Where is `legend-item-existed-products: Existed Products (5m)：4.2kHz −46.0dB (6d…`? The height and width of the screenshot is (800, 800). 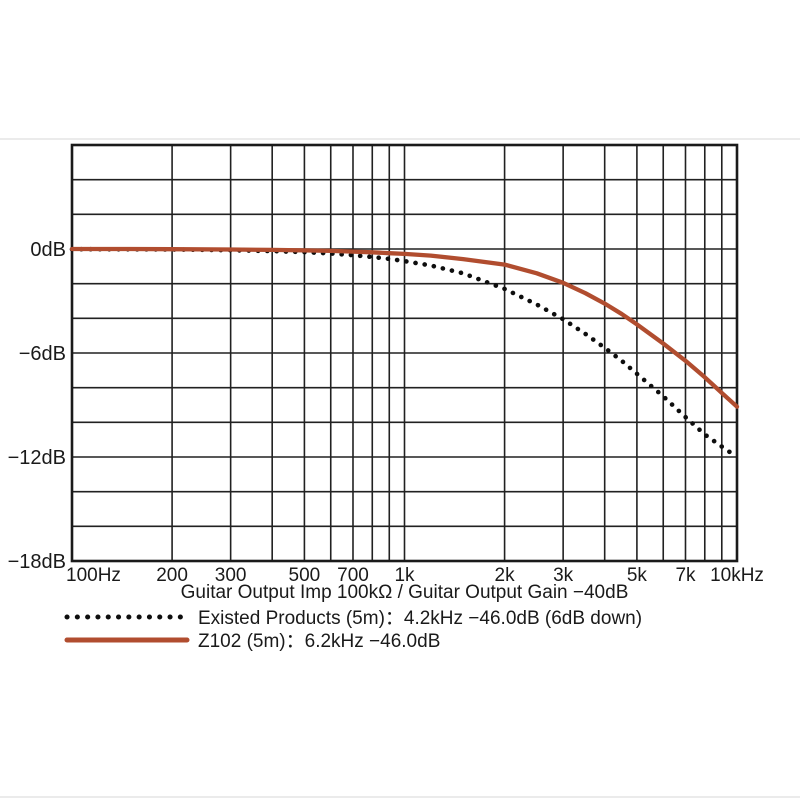 legend-item-existed-products: Existed Products (5m)：4.2kHz −46.0dB (6d… is located at coordinates (353, 617).